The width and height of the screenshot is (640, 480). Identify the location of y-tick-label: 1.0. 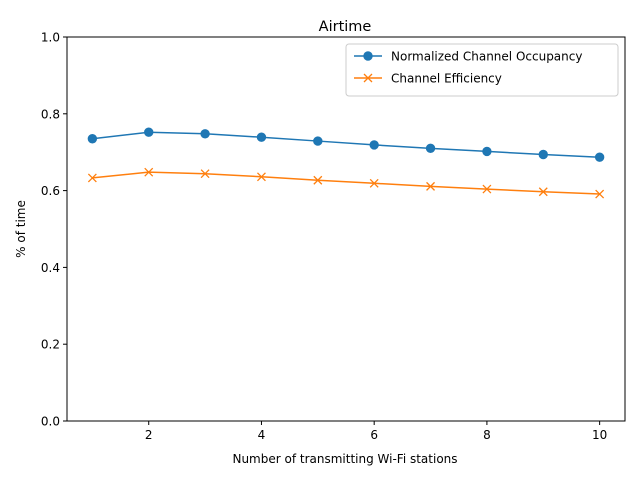
(50, 38).